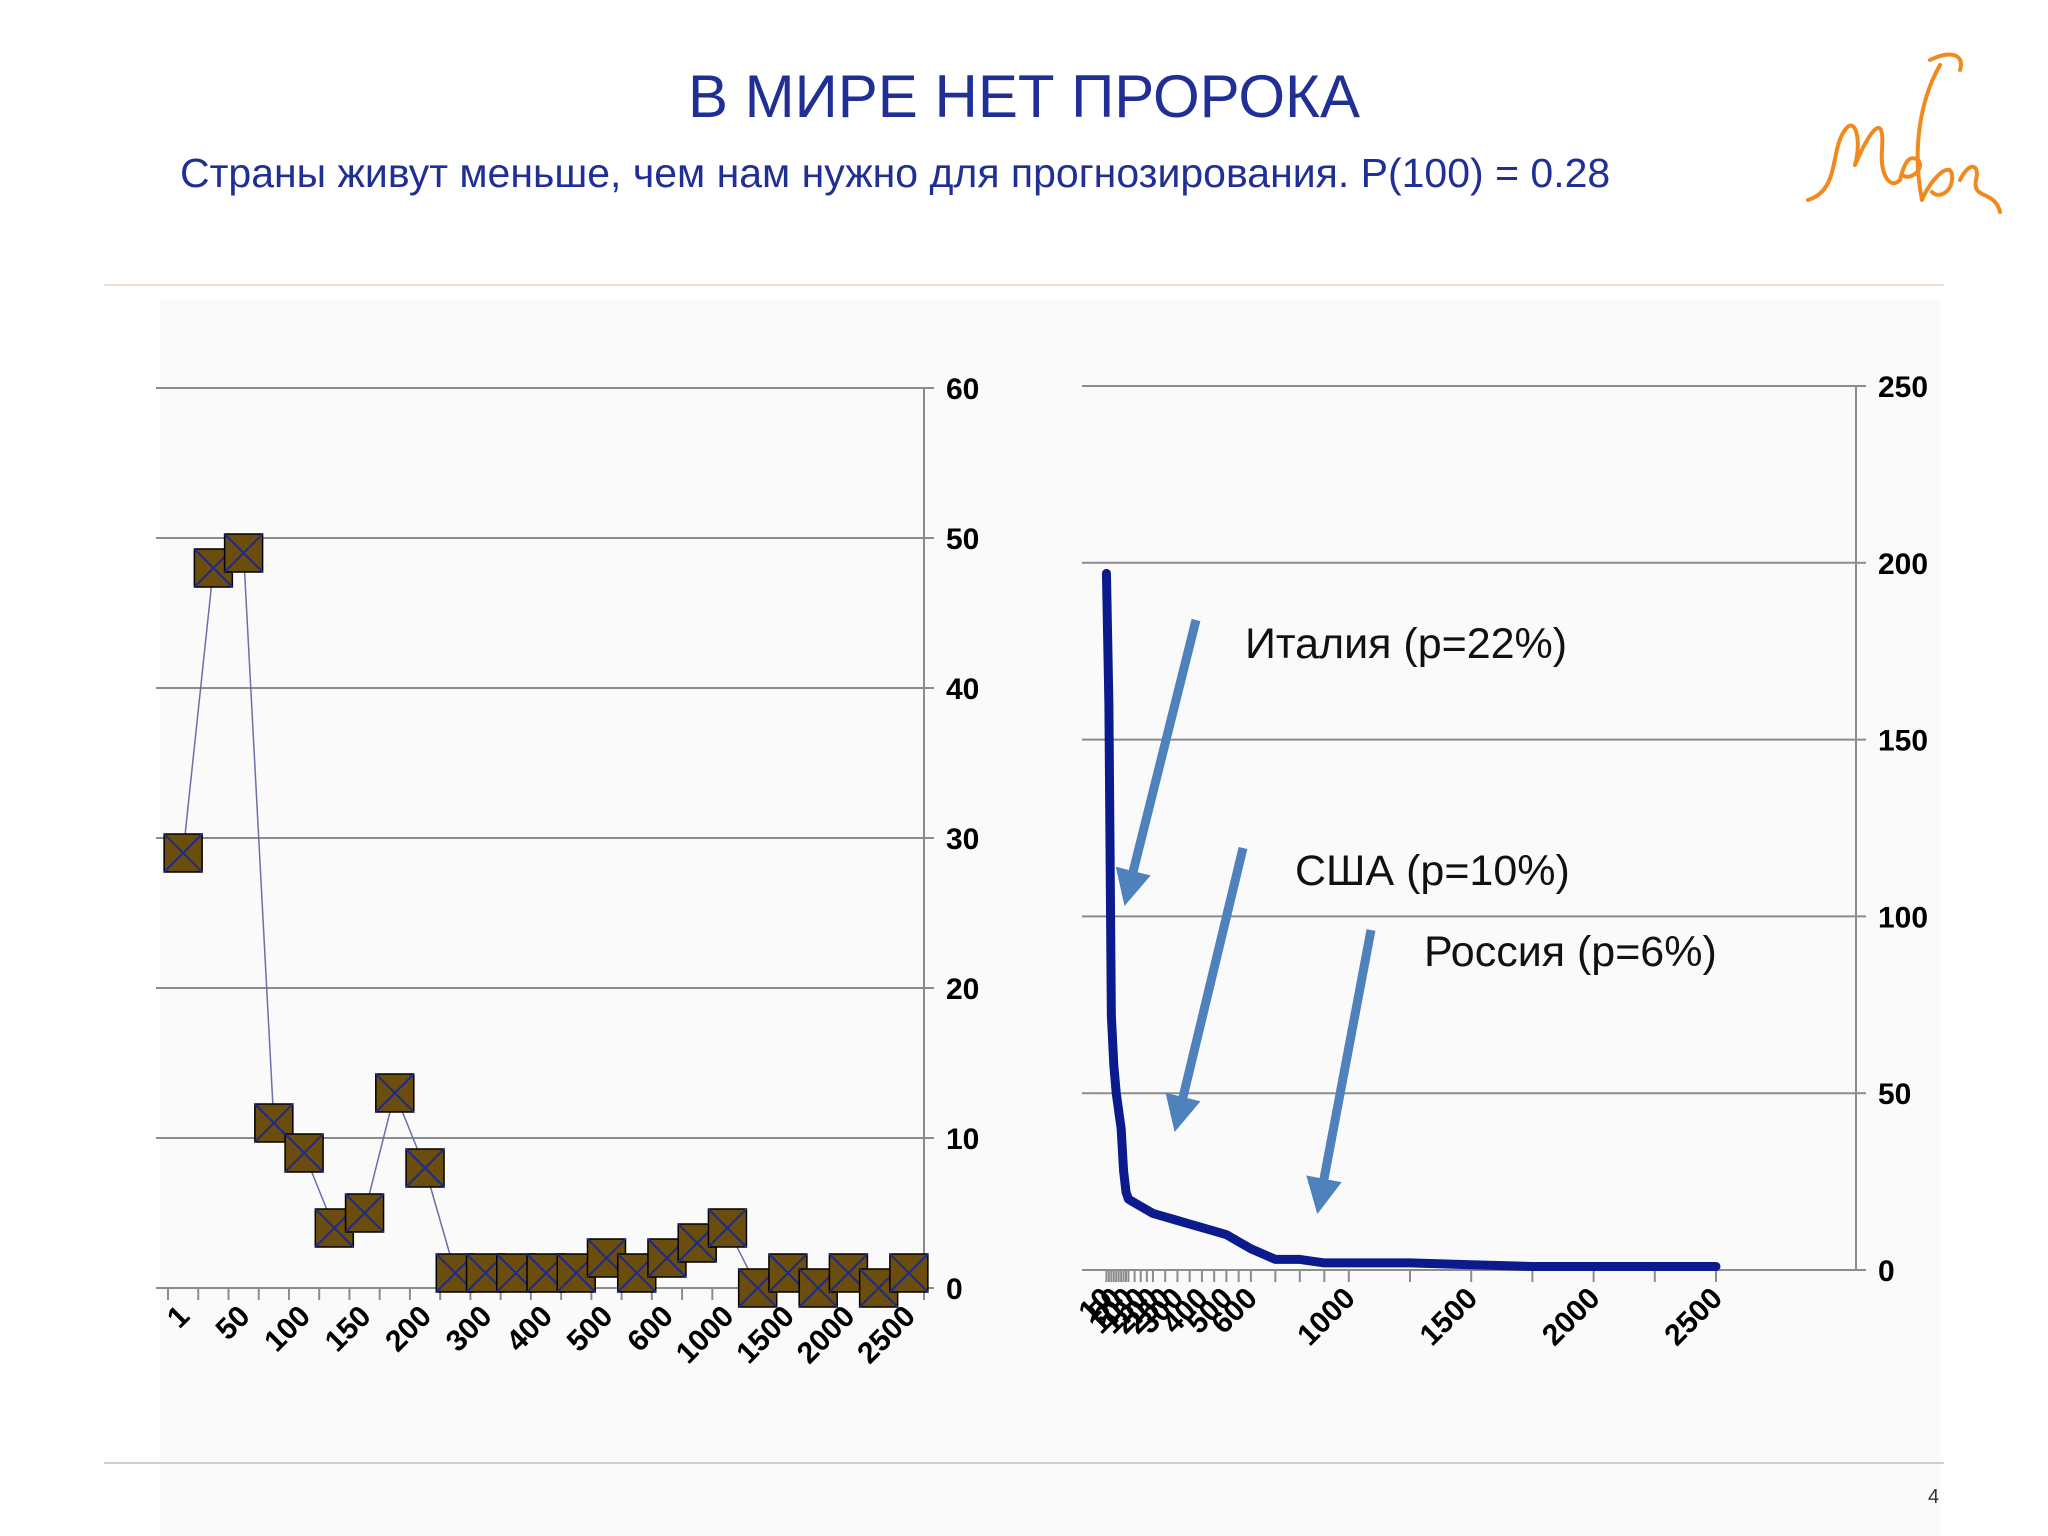 The image size is (2048, 1536). Describe the element at coordinates (1934, 1497) in the screenshot. I see `page-number: 4` at that location.